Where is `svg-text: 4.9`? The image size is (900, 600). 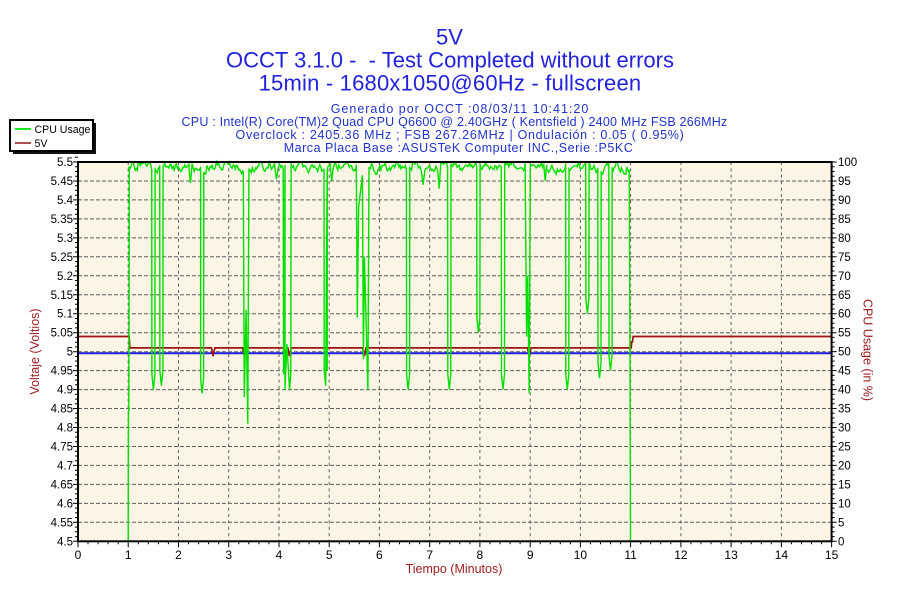
svg-text: 4.9 is located at coordinates (65, 391).